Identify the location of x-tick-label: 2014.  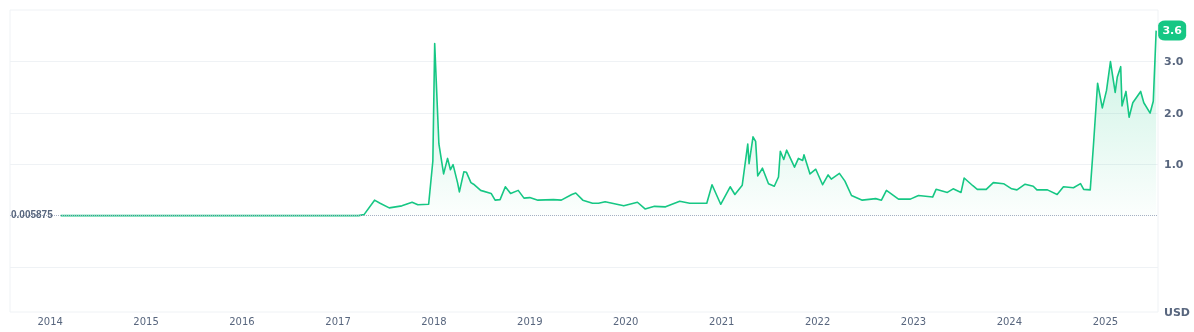
(50, 321).